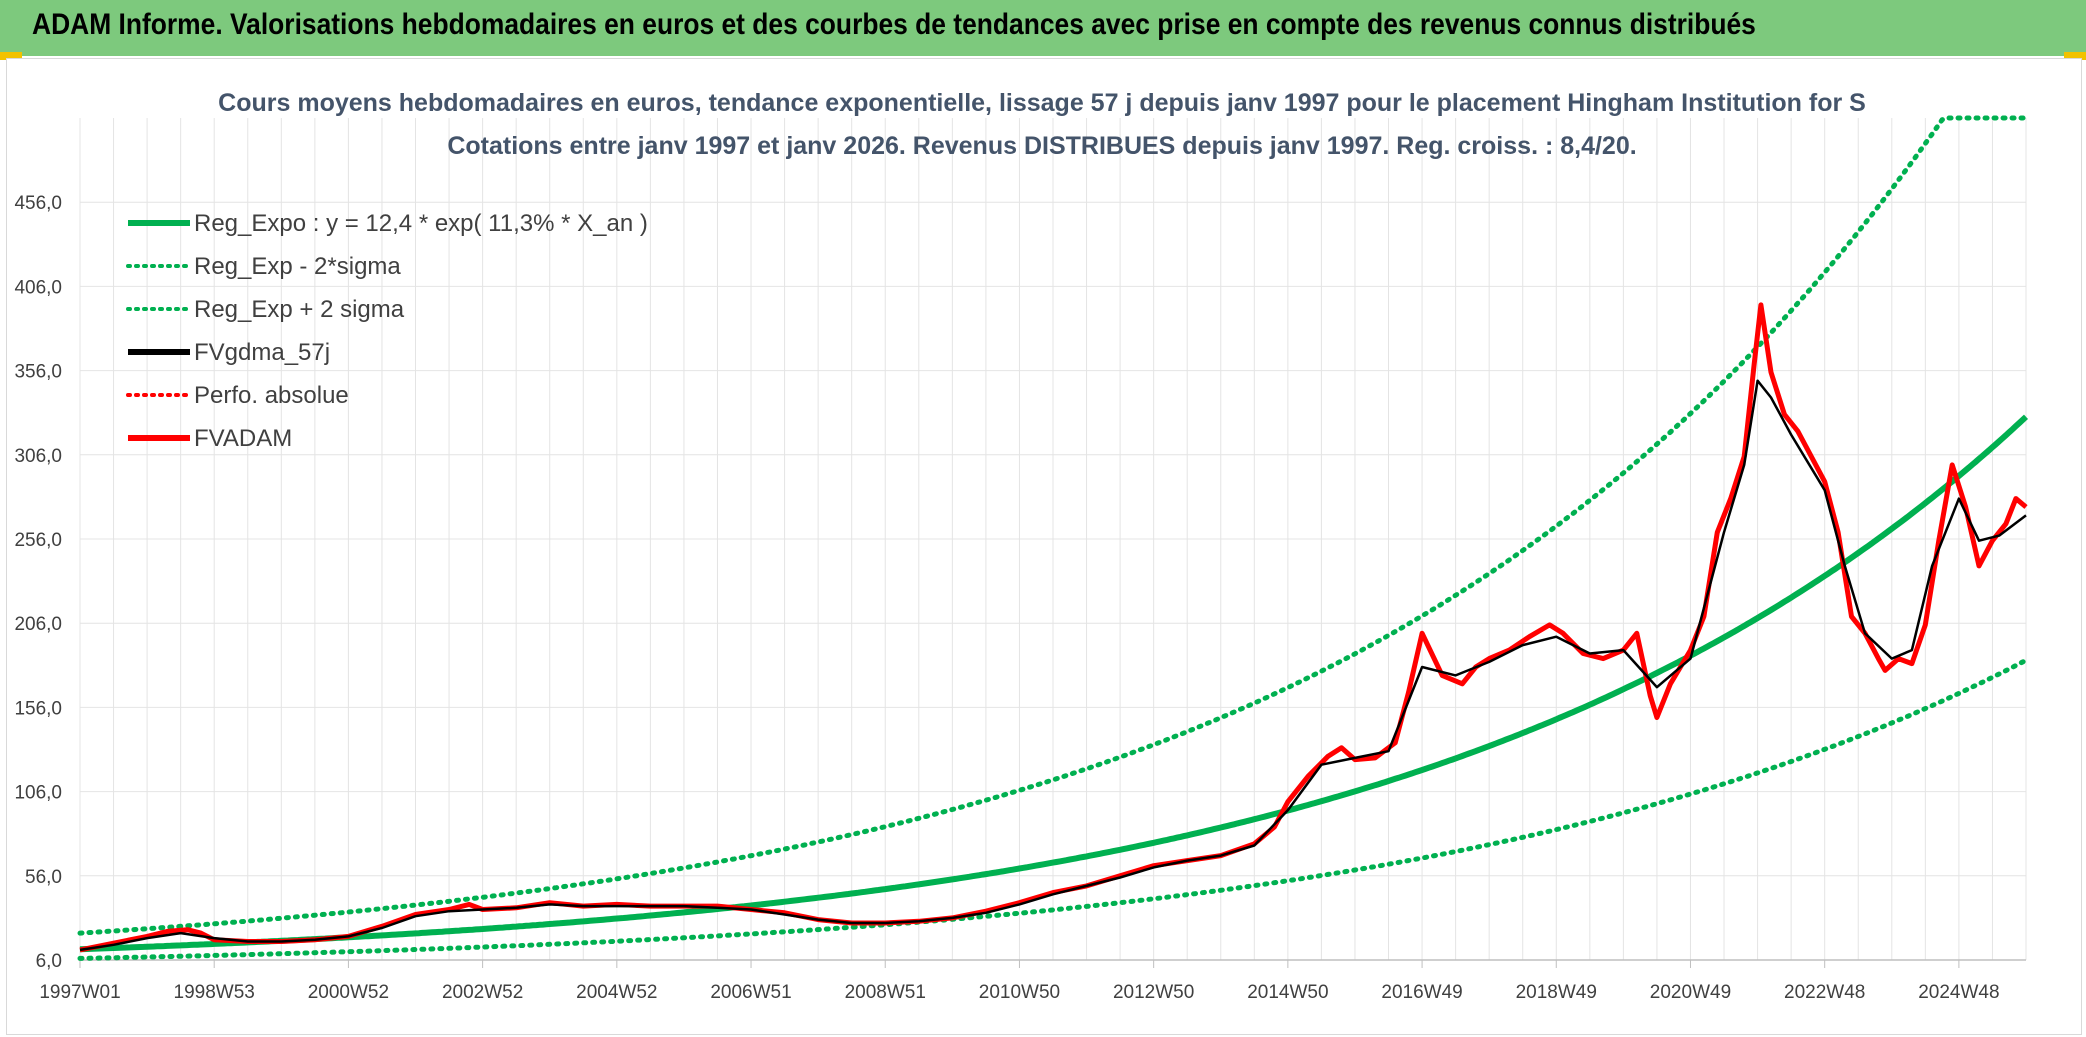 This screenshot has height=1037, width=2086. Describe the element at coordinates (43, 877) in the screenshot. I see `y-tick-label: 56,0` at that location.